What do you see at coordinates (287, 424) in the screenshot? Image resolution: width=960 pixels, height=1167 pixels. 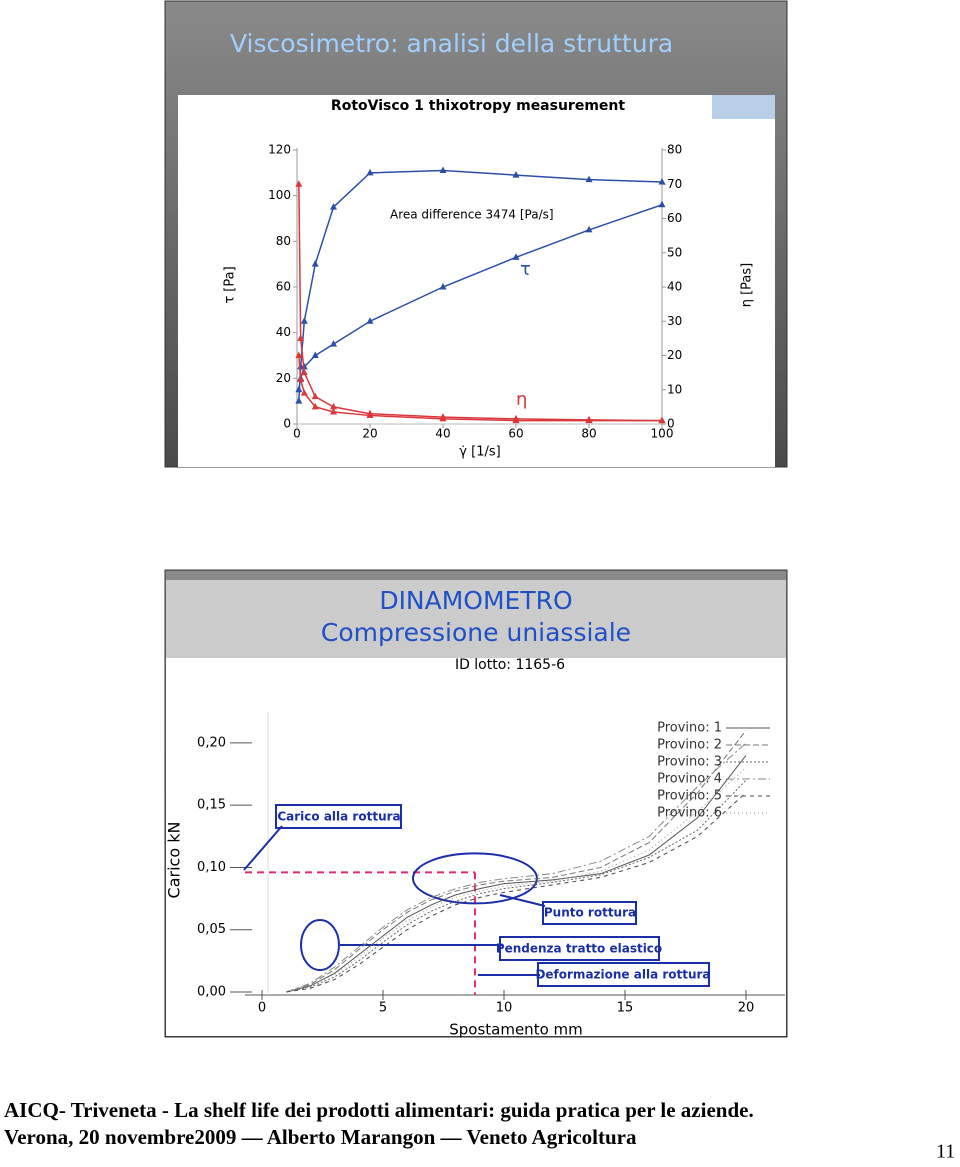 I see `y-tick-label: 0` at bounding box center [287, 424].